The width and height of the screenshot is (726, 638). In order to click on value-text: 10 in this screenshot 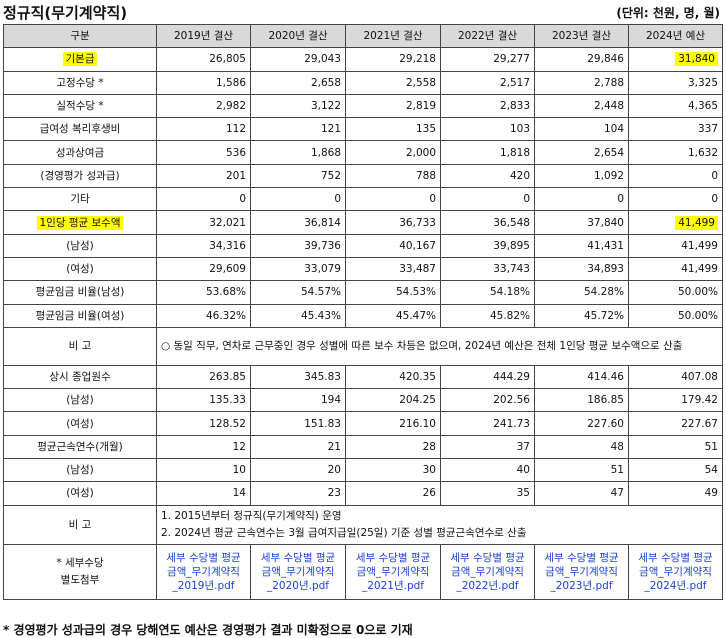, I will do `click(239, 470)`.